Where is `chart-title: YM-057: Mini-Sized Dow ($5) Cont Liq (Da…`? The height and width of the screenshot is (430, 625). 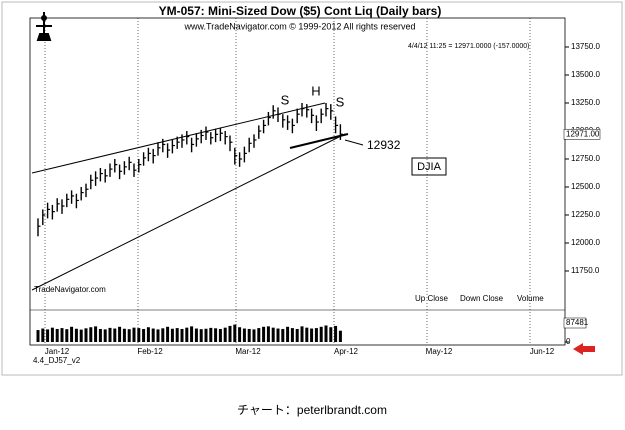
chart-title: YM-057: Mini-Sized Dow ($5) Cont Liq (Da… is located at coordinates (300, 11).